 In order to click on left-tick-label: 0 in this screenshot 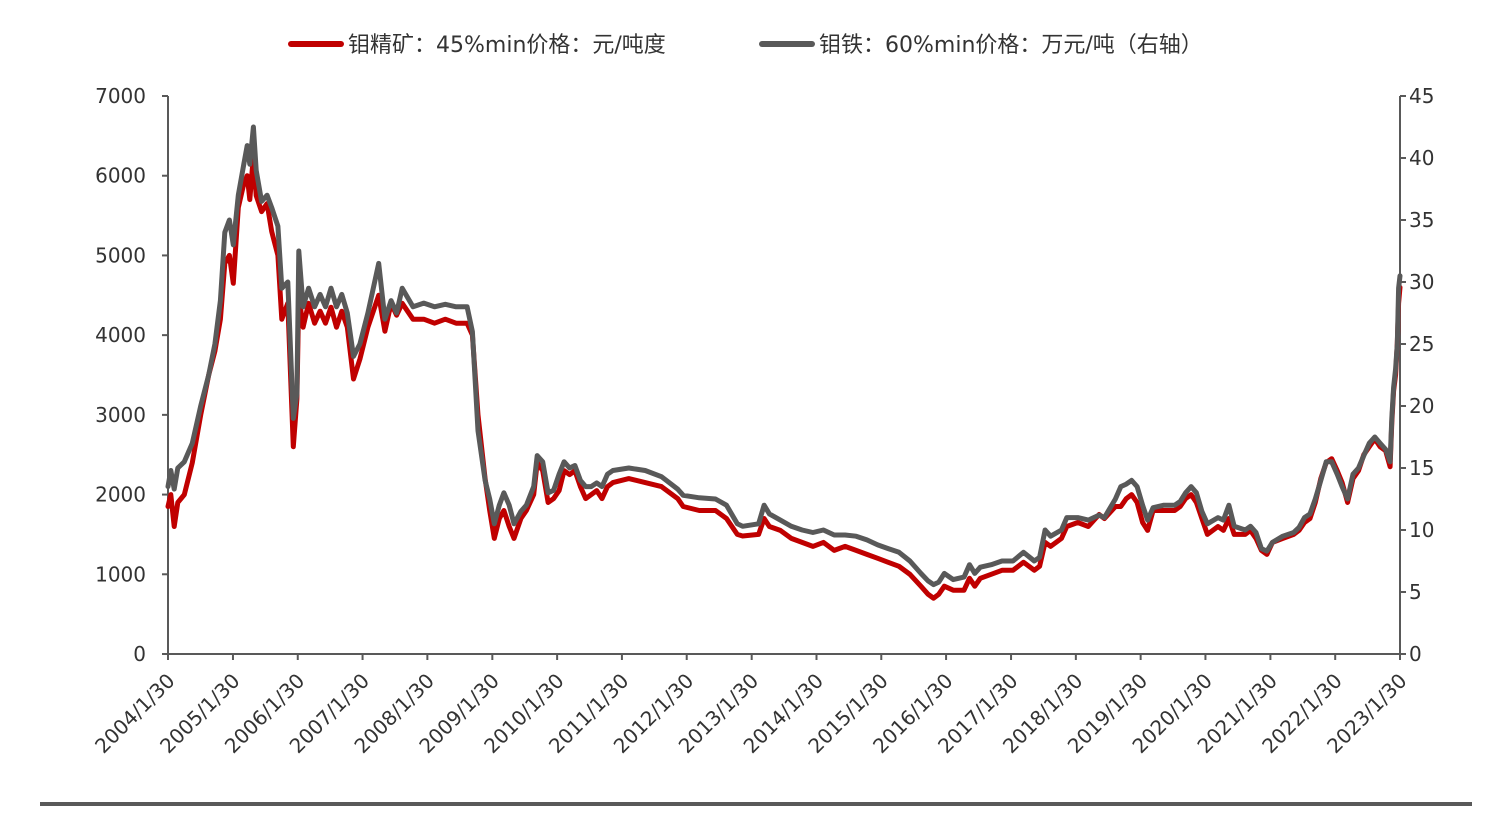, I will do `click(139, 654)`.